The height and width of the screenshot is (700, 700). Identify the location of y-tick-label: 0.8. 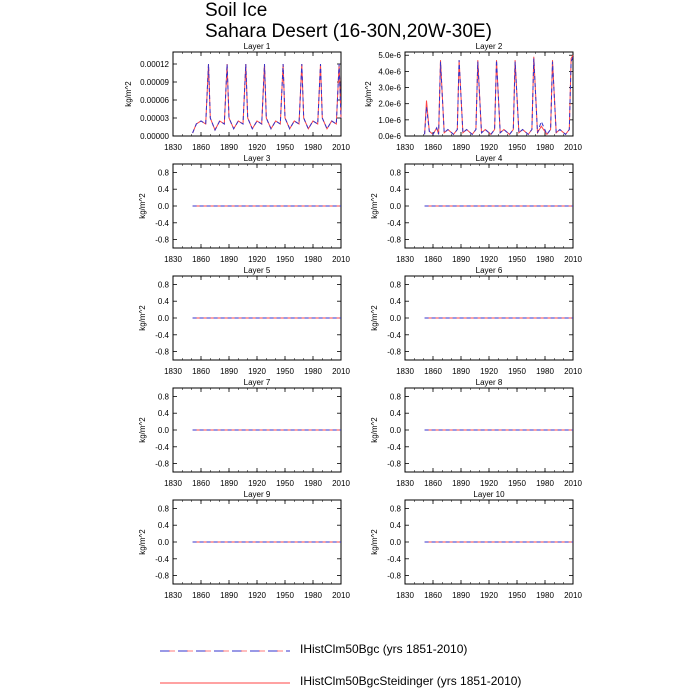
(396, 172).